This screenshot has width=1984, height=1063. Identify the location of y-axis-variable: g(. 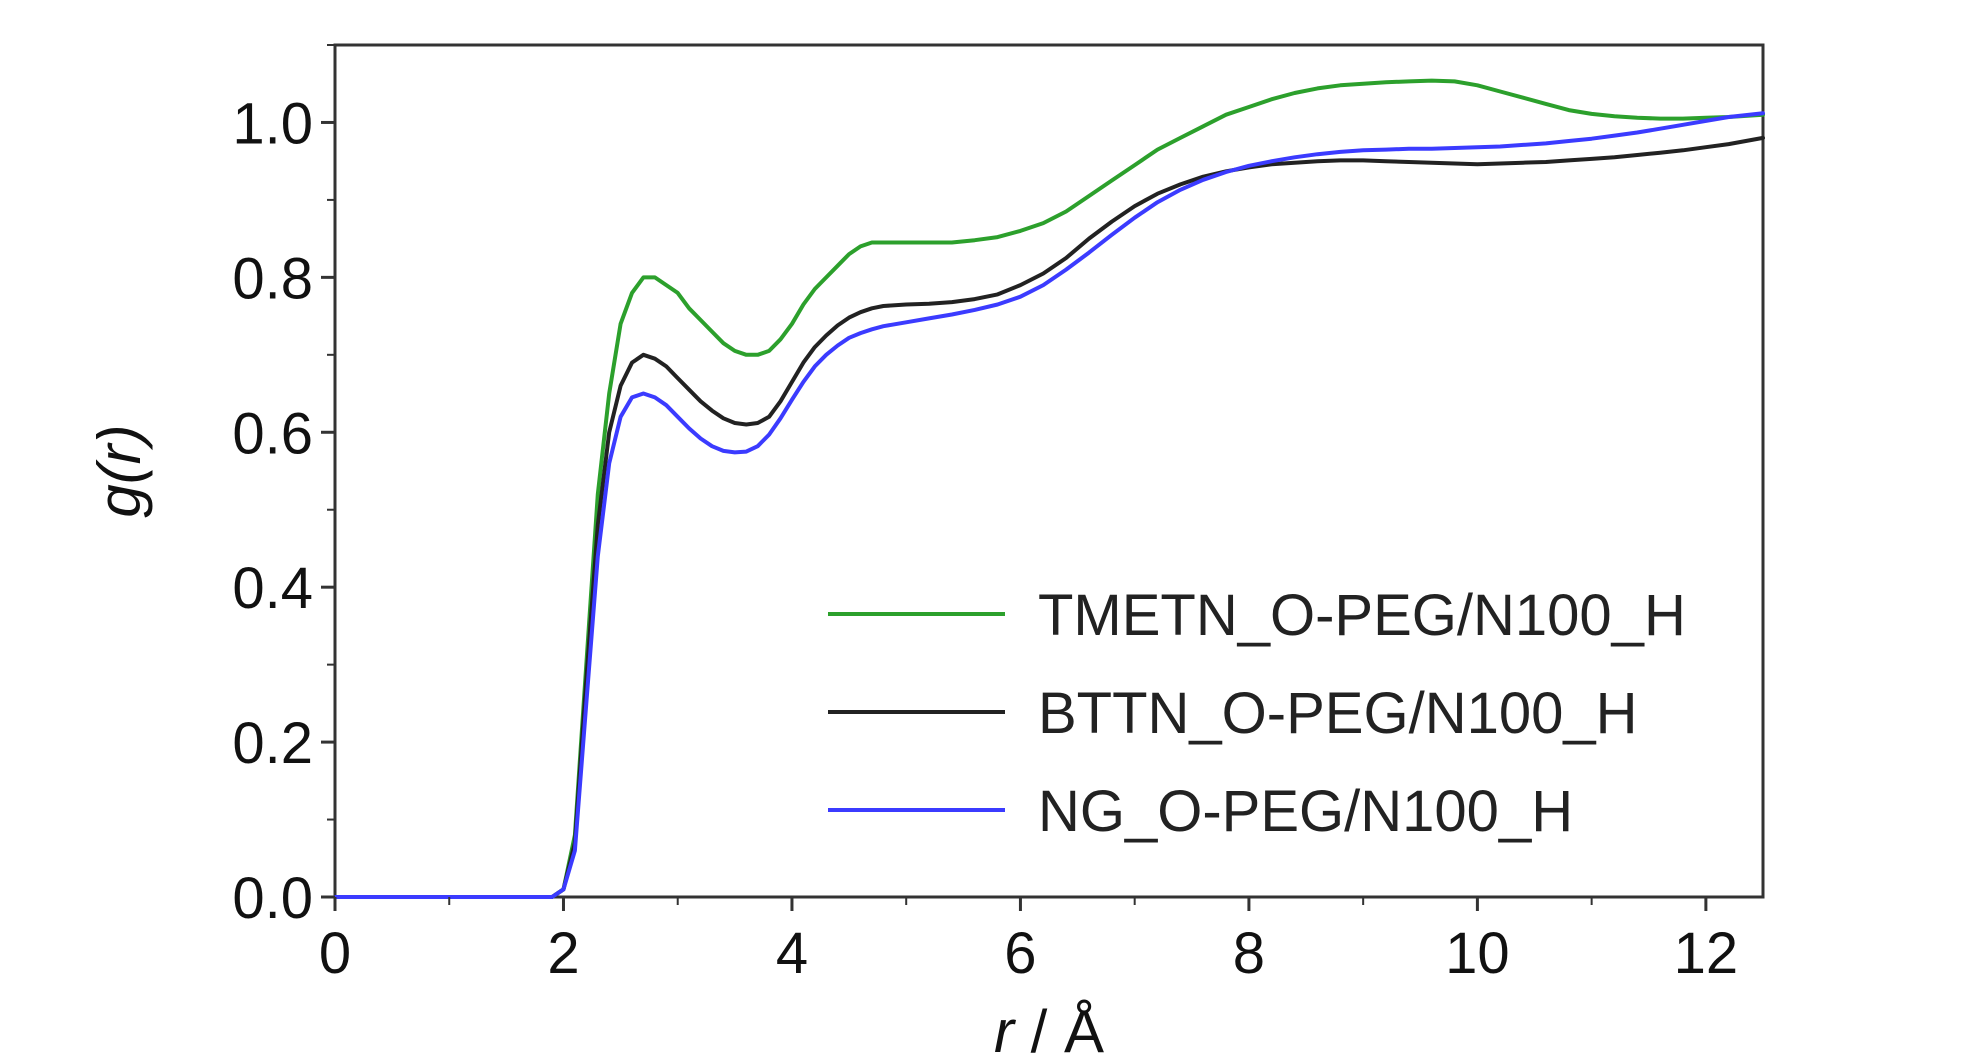
(119, 487).